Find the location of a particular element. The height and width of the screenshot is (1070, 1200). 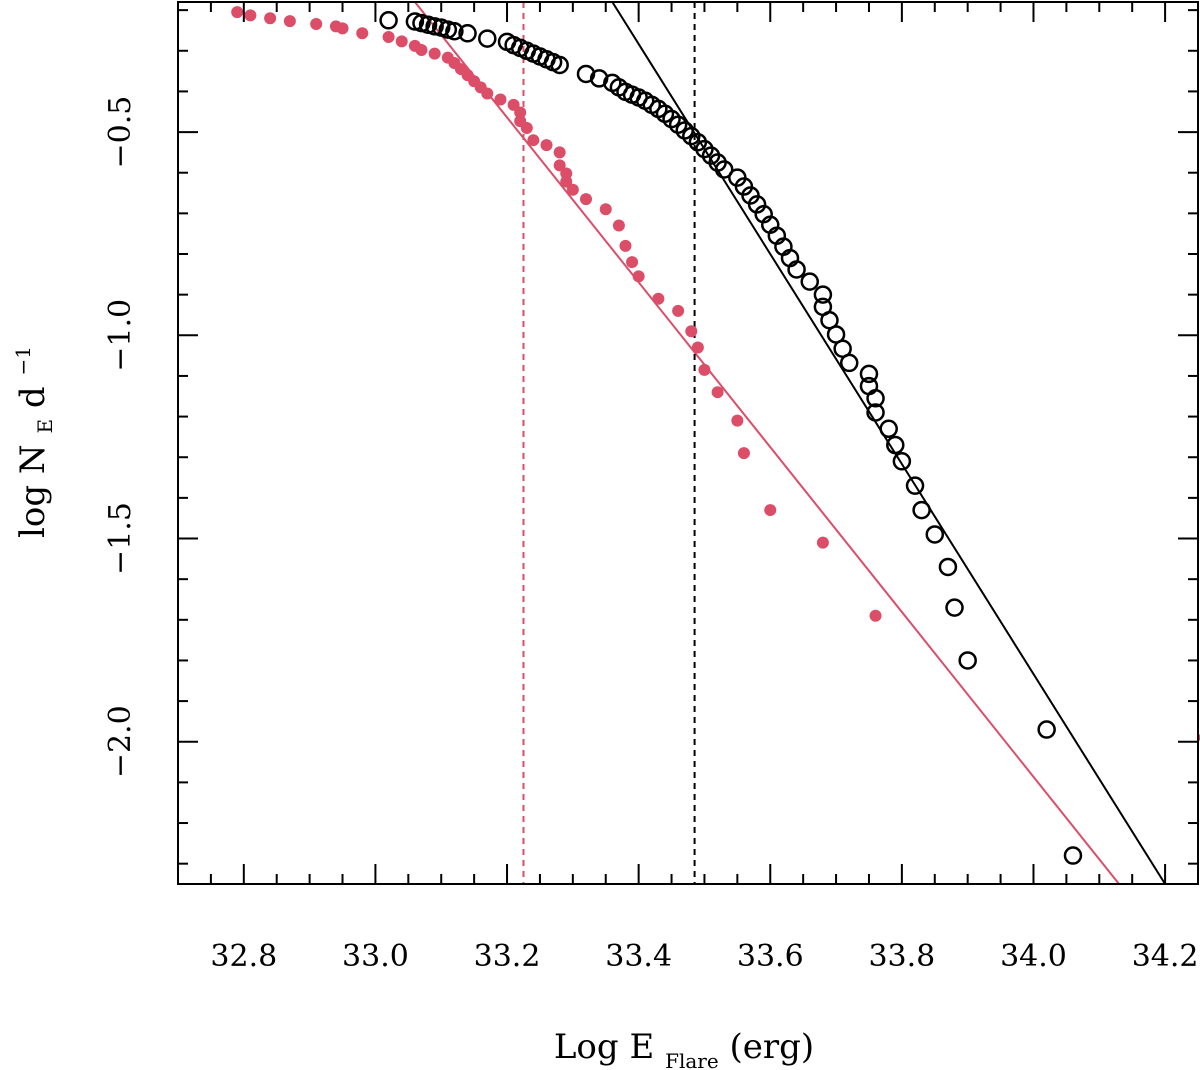

y-axis-title-unit: d is located at coordinates (33, 397).